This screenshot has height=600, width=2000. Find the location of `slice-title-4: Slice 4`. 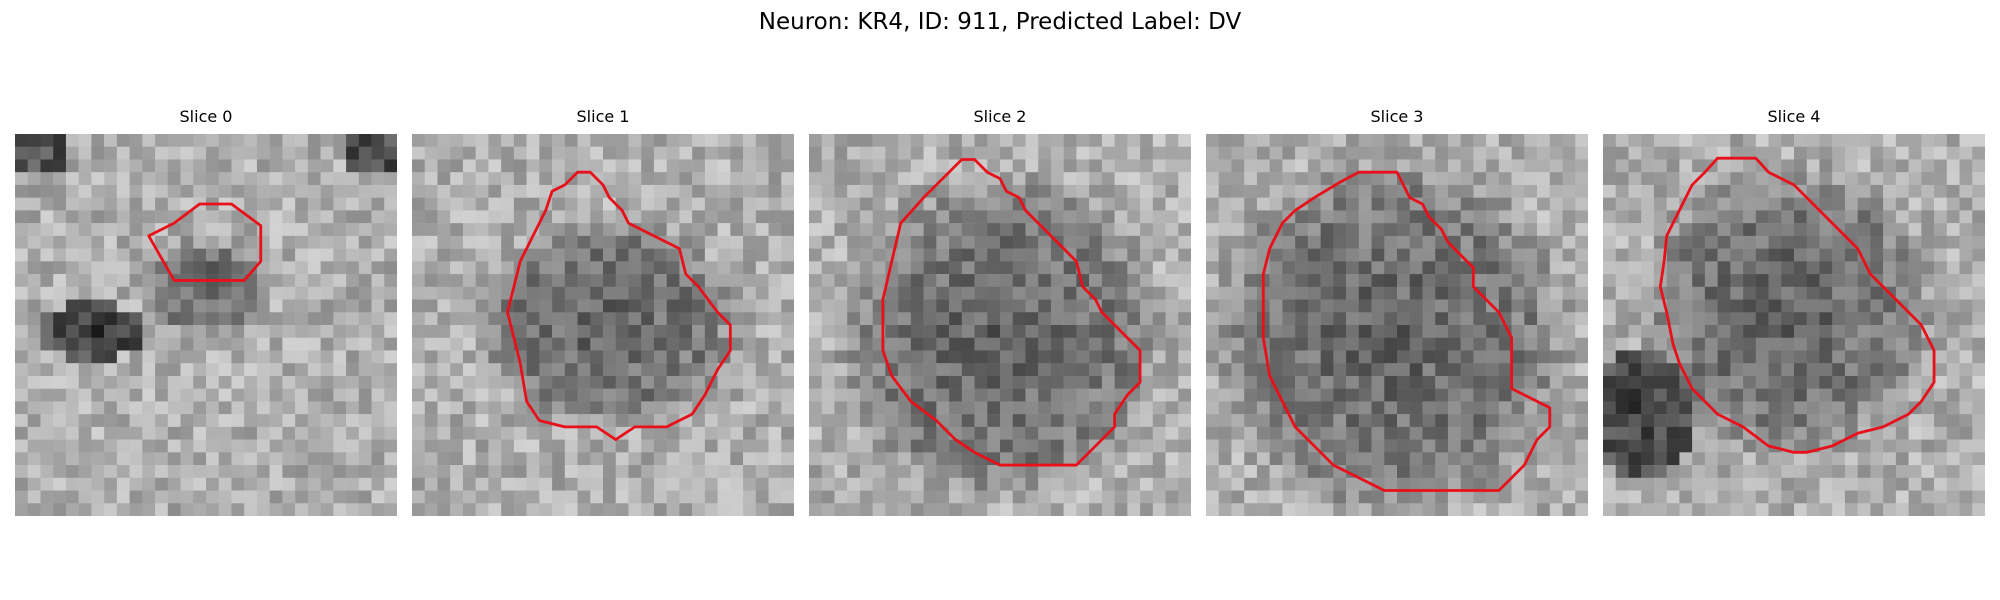

slice-title-4: Slice 4 is located at coordinates (1794, 116).